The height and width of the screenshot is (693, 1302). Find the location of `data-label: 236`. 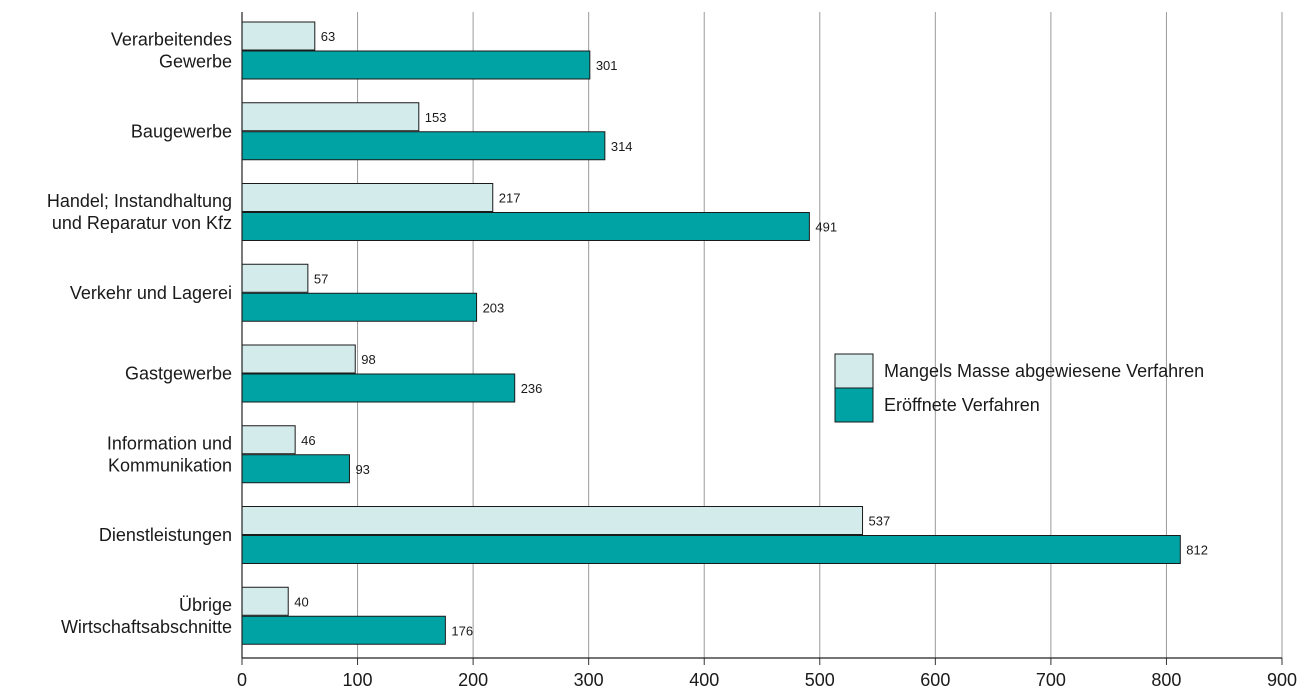

data-label: 236 is located at coordinates (532, 388).